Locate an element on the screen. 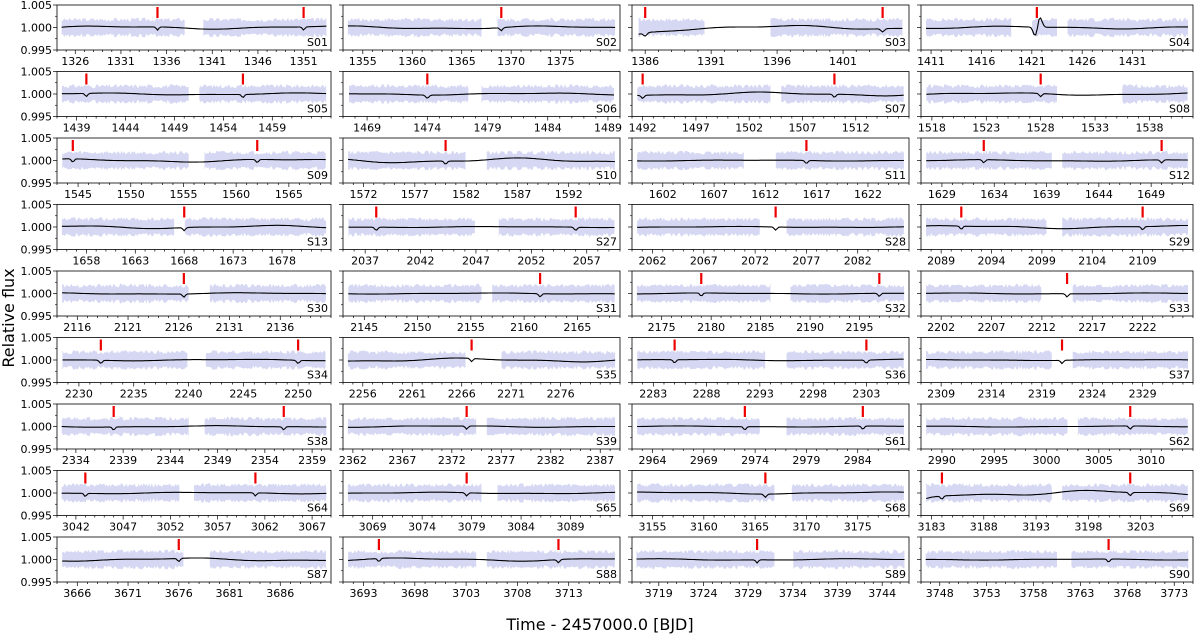 This screenshot has width=1200, height=637. panel-s35: 2256 2261 2266 2271 2276 S35 is located at coordinates (480, 369).